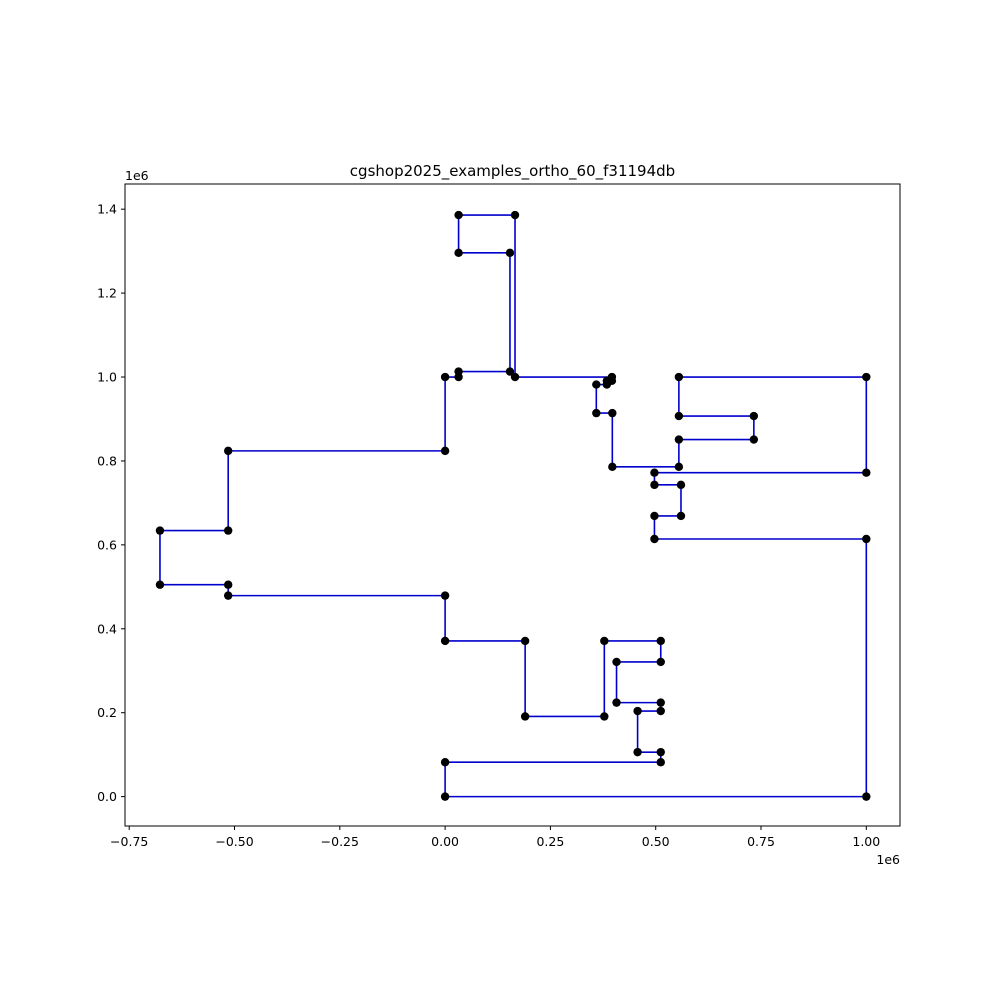 The width and height of the screenshot is (1000, 1000). Describe the element at coordinates (866, 841) in the screenshot. I see `x-tick-label: 1.00` at that location.